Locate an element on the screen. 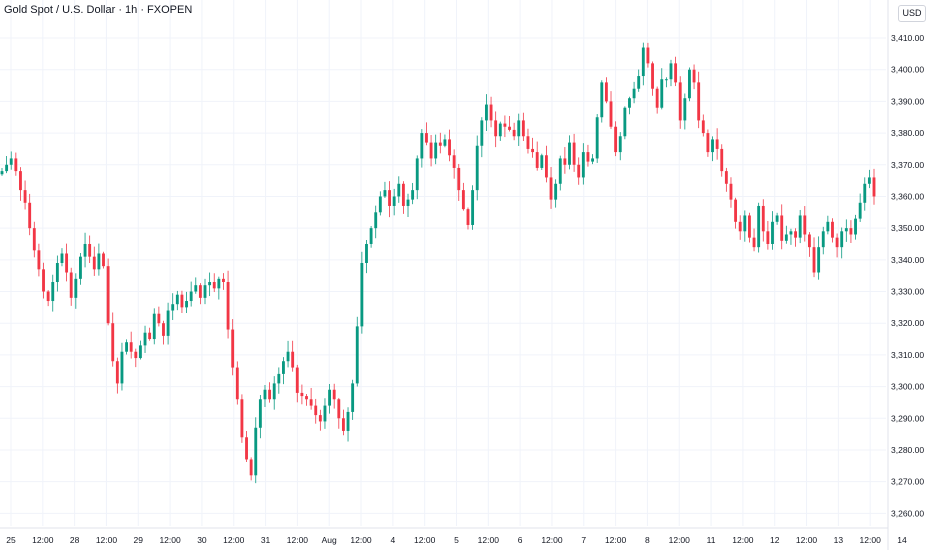  time-tick-label: 8 is located at coordinates (647, 540).